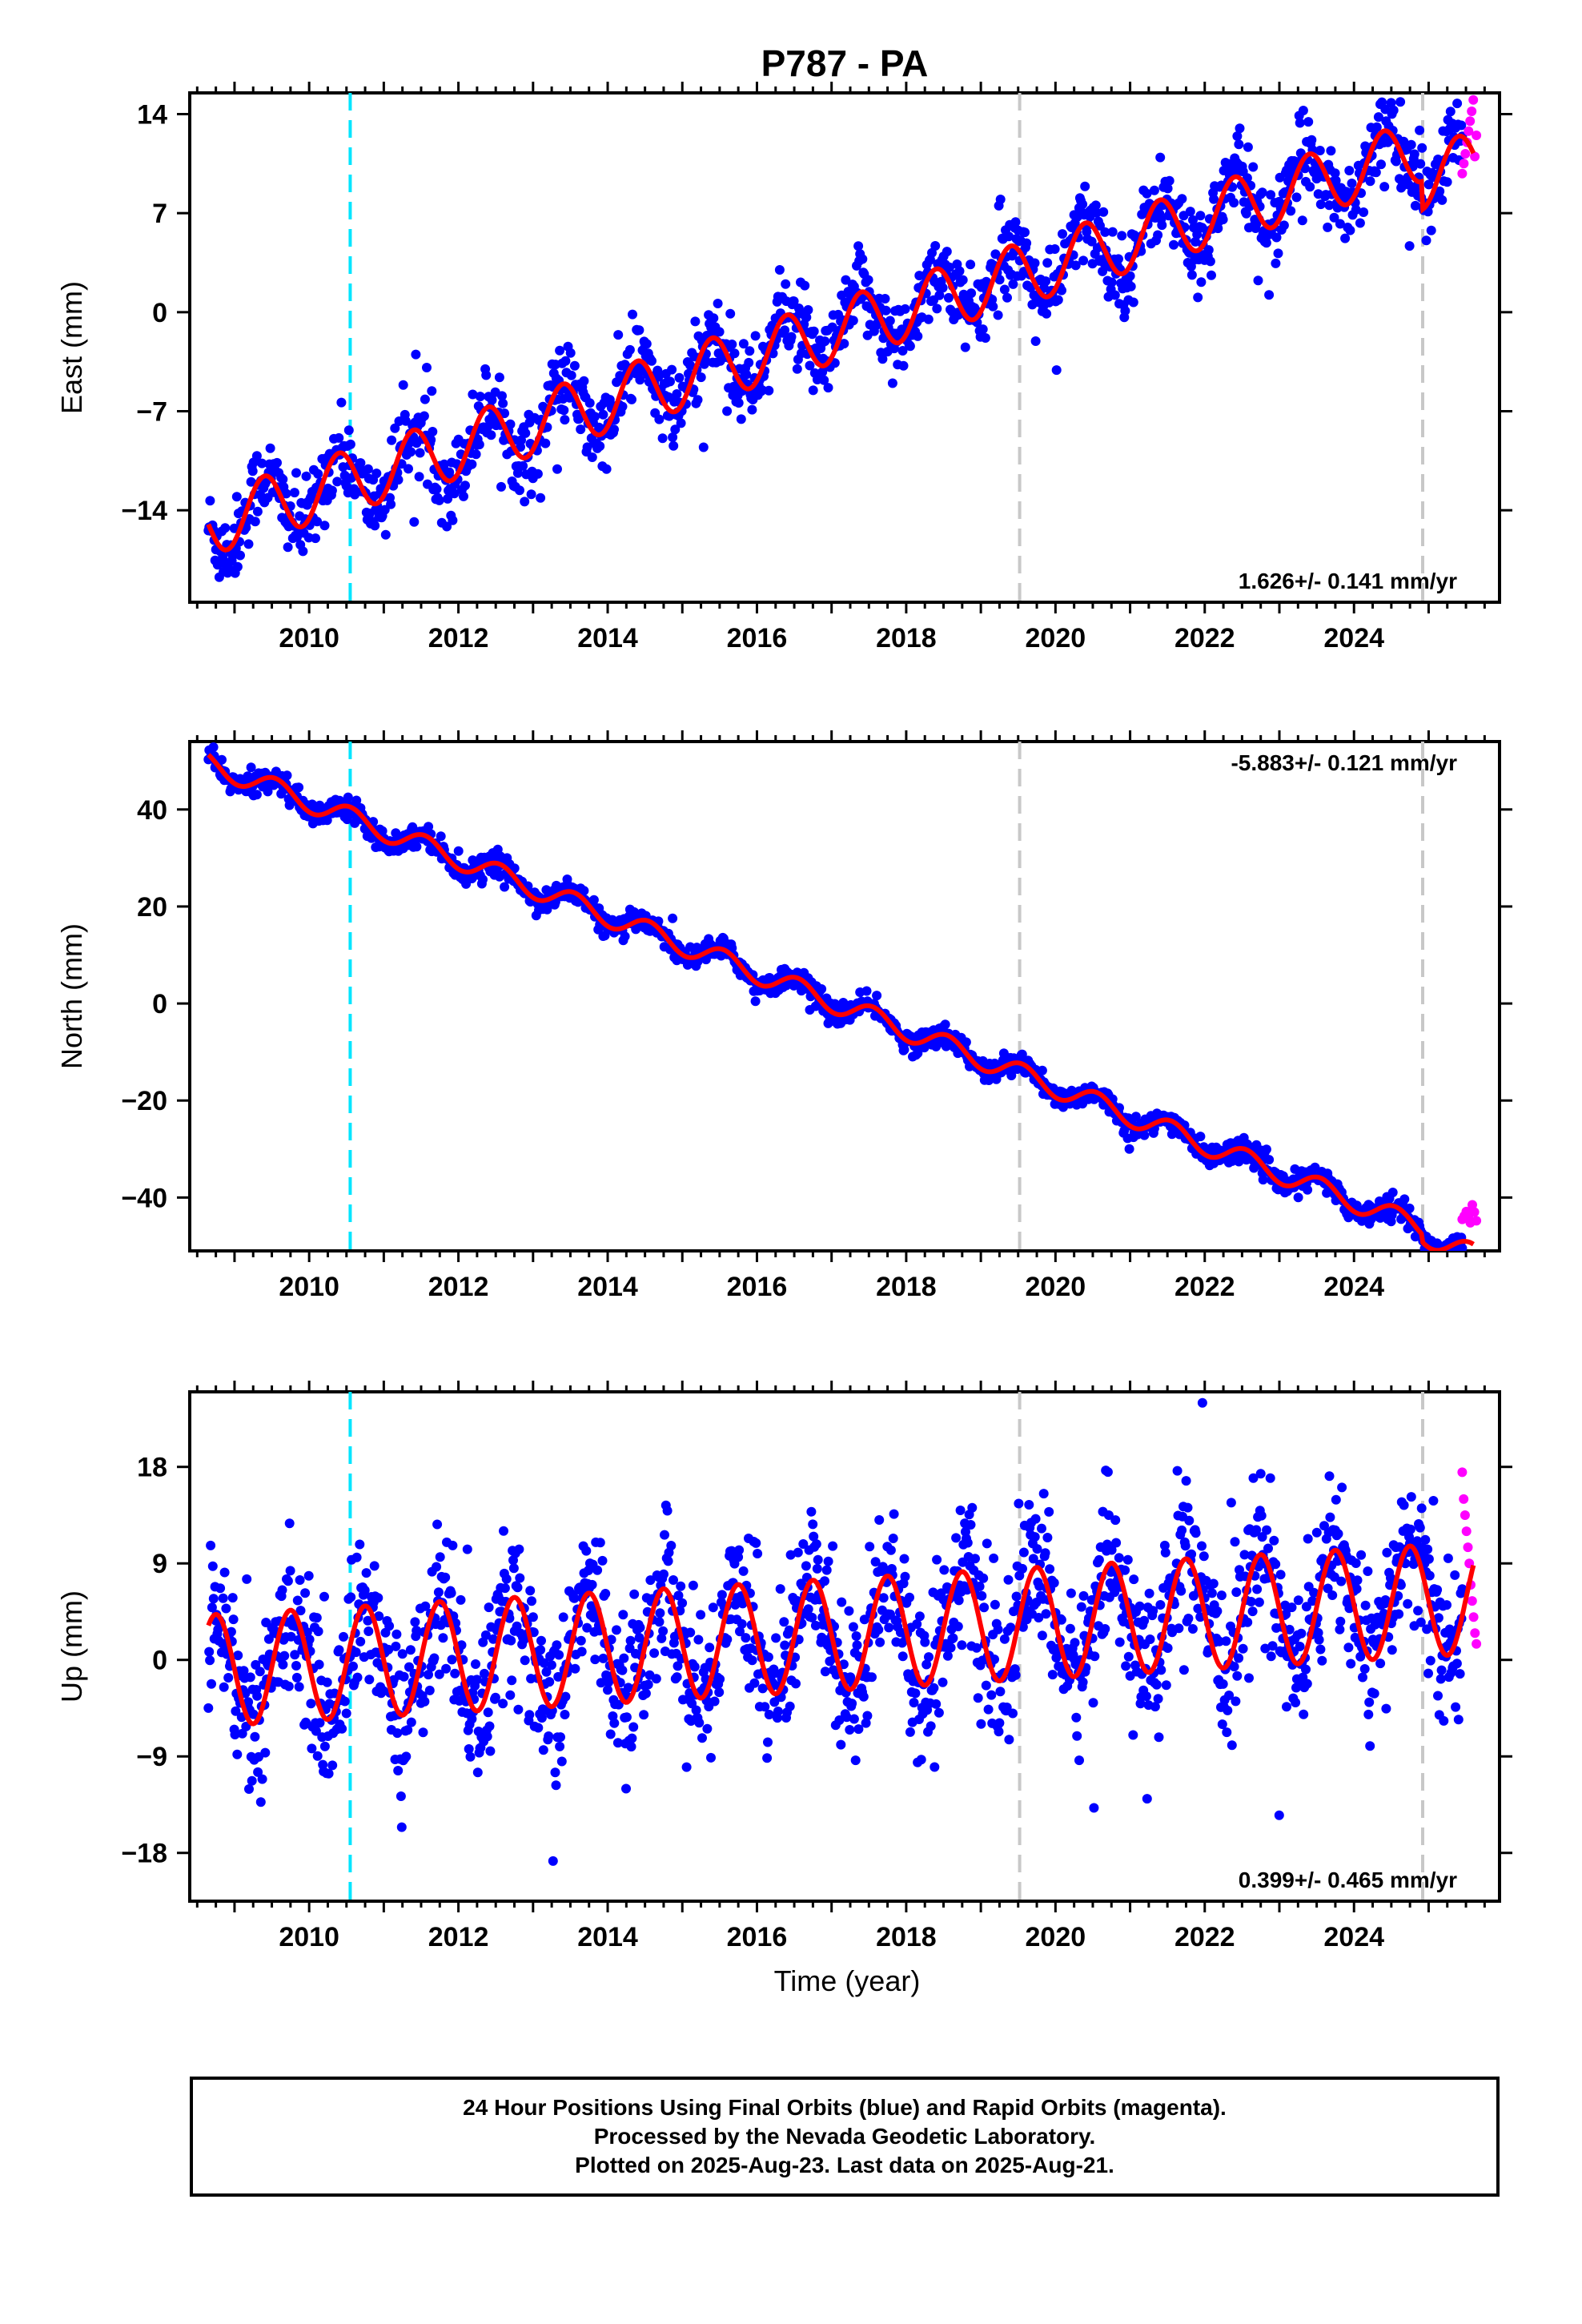  What do you see at coordinates (309, 1287) in the screenshot?
I see `north-x-tick-label: 2010` at bounding box center [309, 1287].